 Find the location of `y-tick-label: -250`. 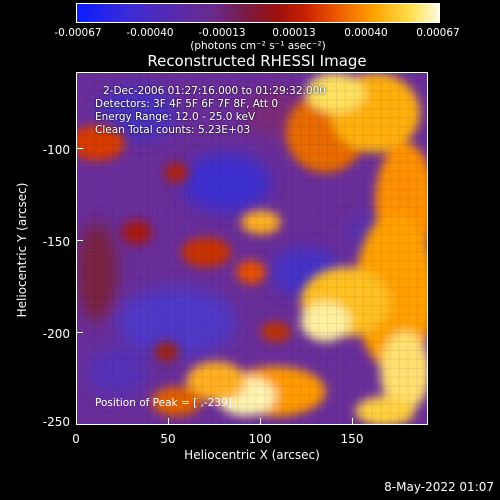

y-tick-label: -250 is located at coordinates (56, 422).